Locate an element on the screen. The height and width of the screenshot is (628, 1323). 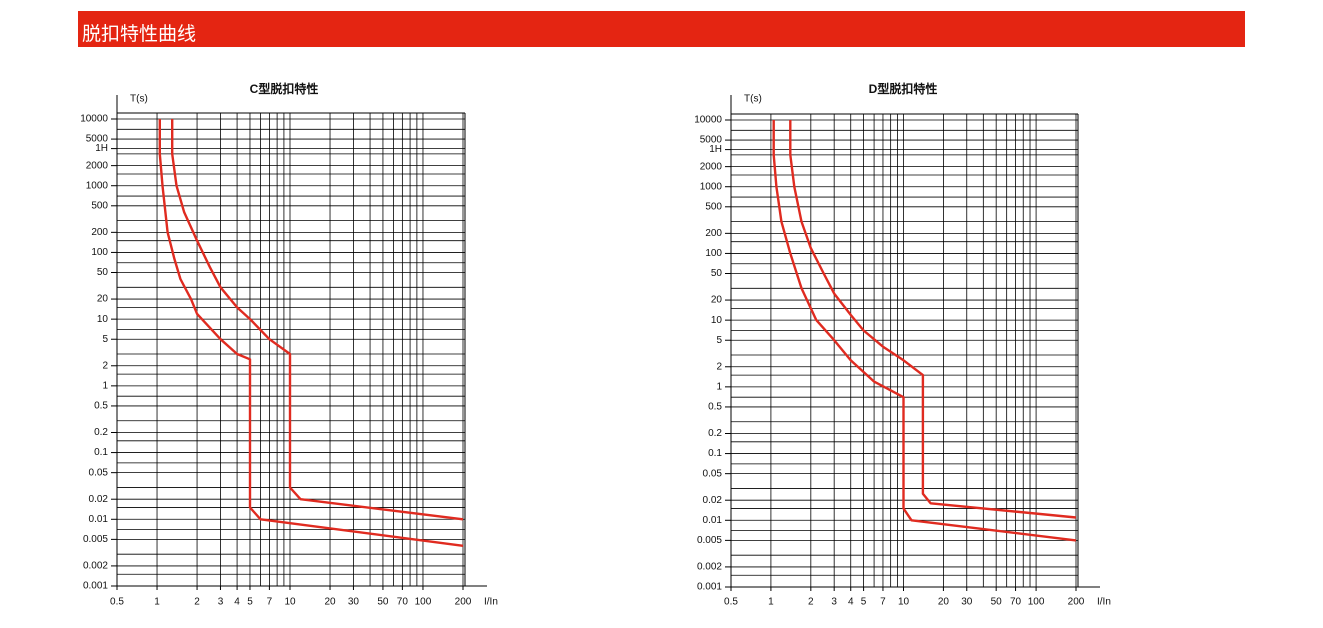
header-title: 脱扣特性曲线 is located at coordinates (139, 34).